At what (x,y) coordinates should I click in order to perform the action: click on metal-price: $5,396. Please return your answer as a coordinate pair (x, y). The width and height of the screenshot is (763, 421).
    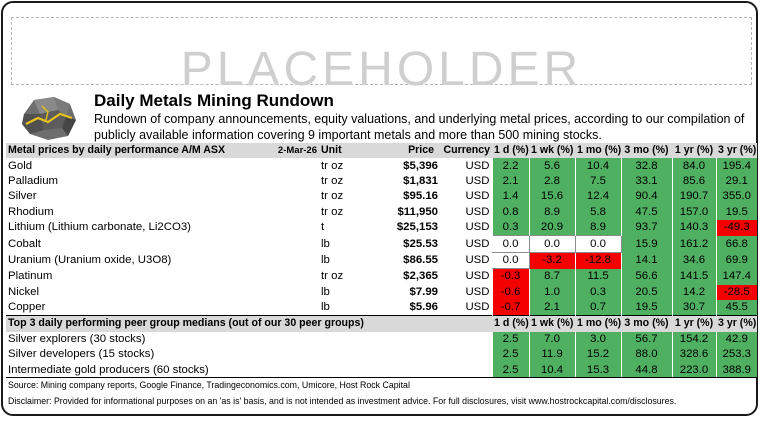
    Looking at the image, I should click on (420, 165).